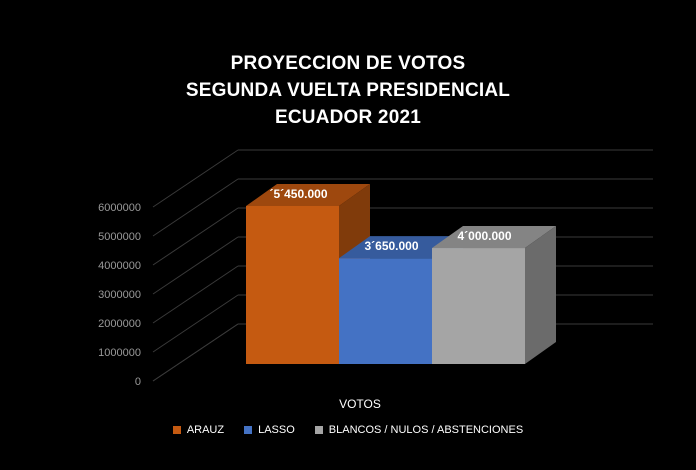 This screenshot has height=470, width=696. I want to click on y-tick-label-3: 3000000, so click(119, 295).